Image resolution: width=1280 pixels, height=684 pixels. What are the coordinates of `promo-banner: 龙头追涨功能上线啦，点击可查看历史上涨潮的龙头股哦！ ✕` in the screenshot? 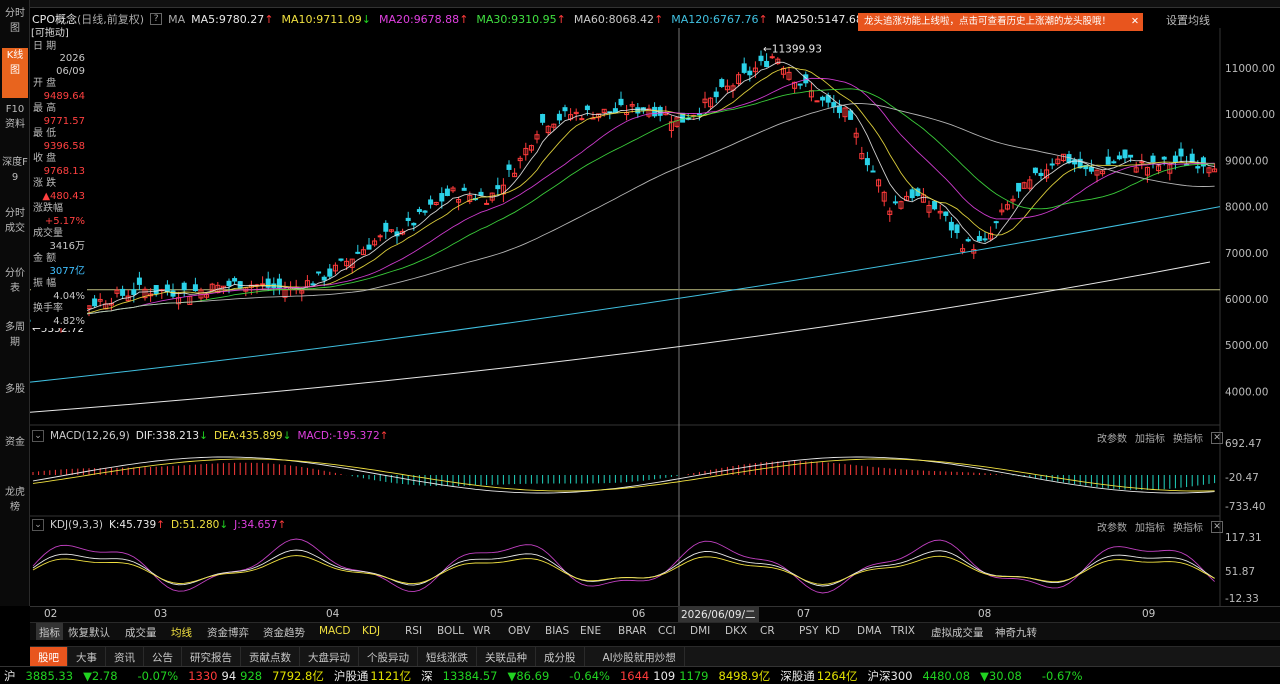 It's located at (1000, 22).